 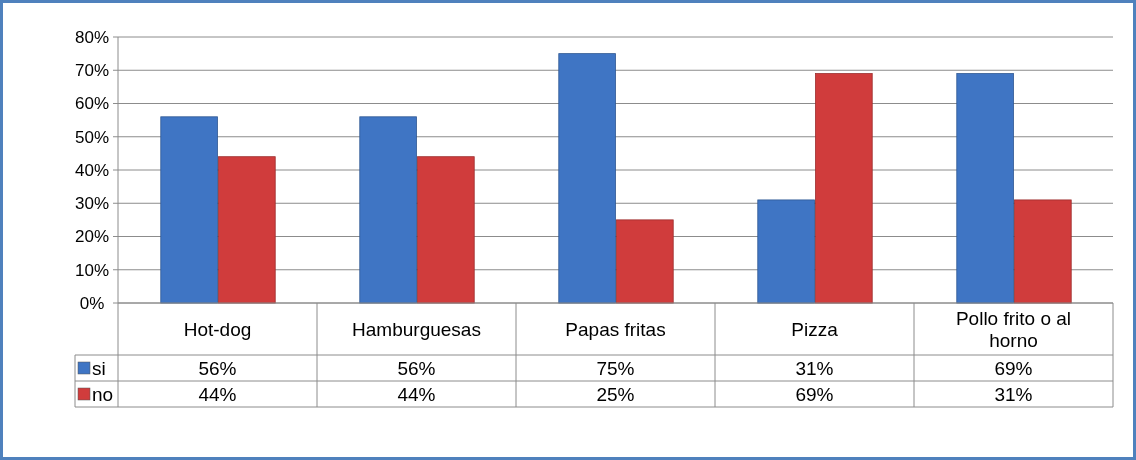 I want to click on y-tick-label: 20%, so click(x=92, y=237).